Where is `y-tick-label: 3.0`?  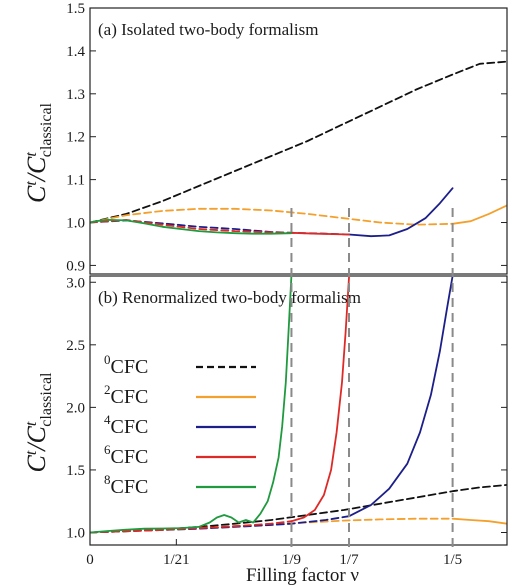 y-tick-label: 3.0 is located at coordinates (75, 283).